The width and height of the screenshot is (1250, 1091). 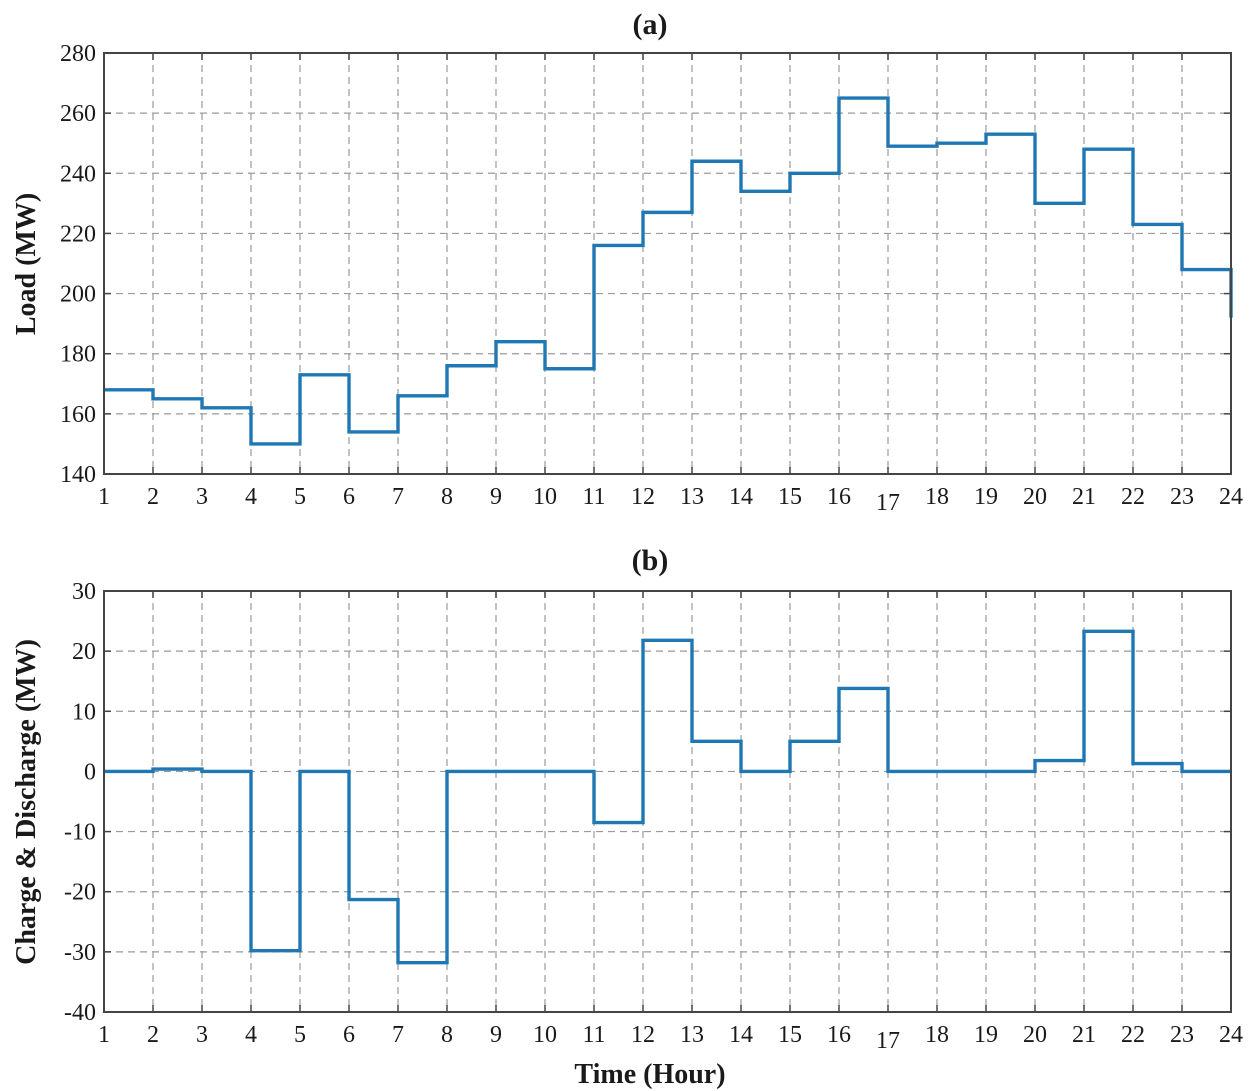 I want to click on chart-b-ytick-label: 30, so click(x=84, y=592).